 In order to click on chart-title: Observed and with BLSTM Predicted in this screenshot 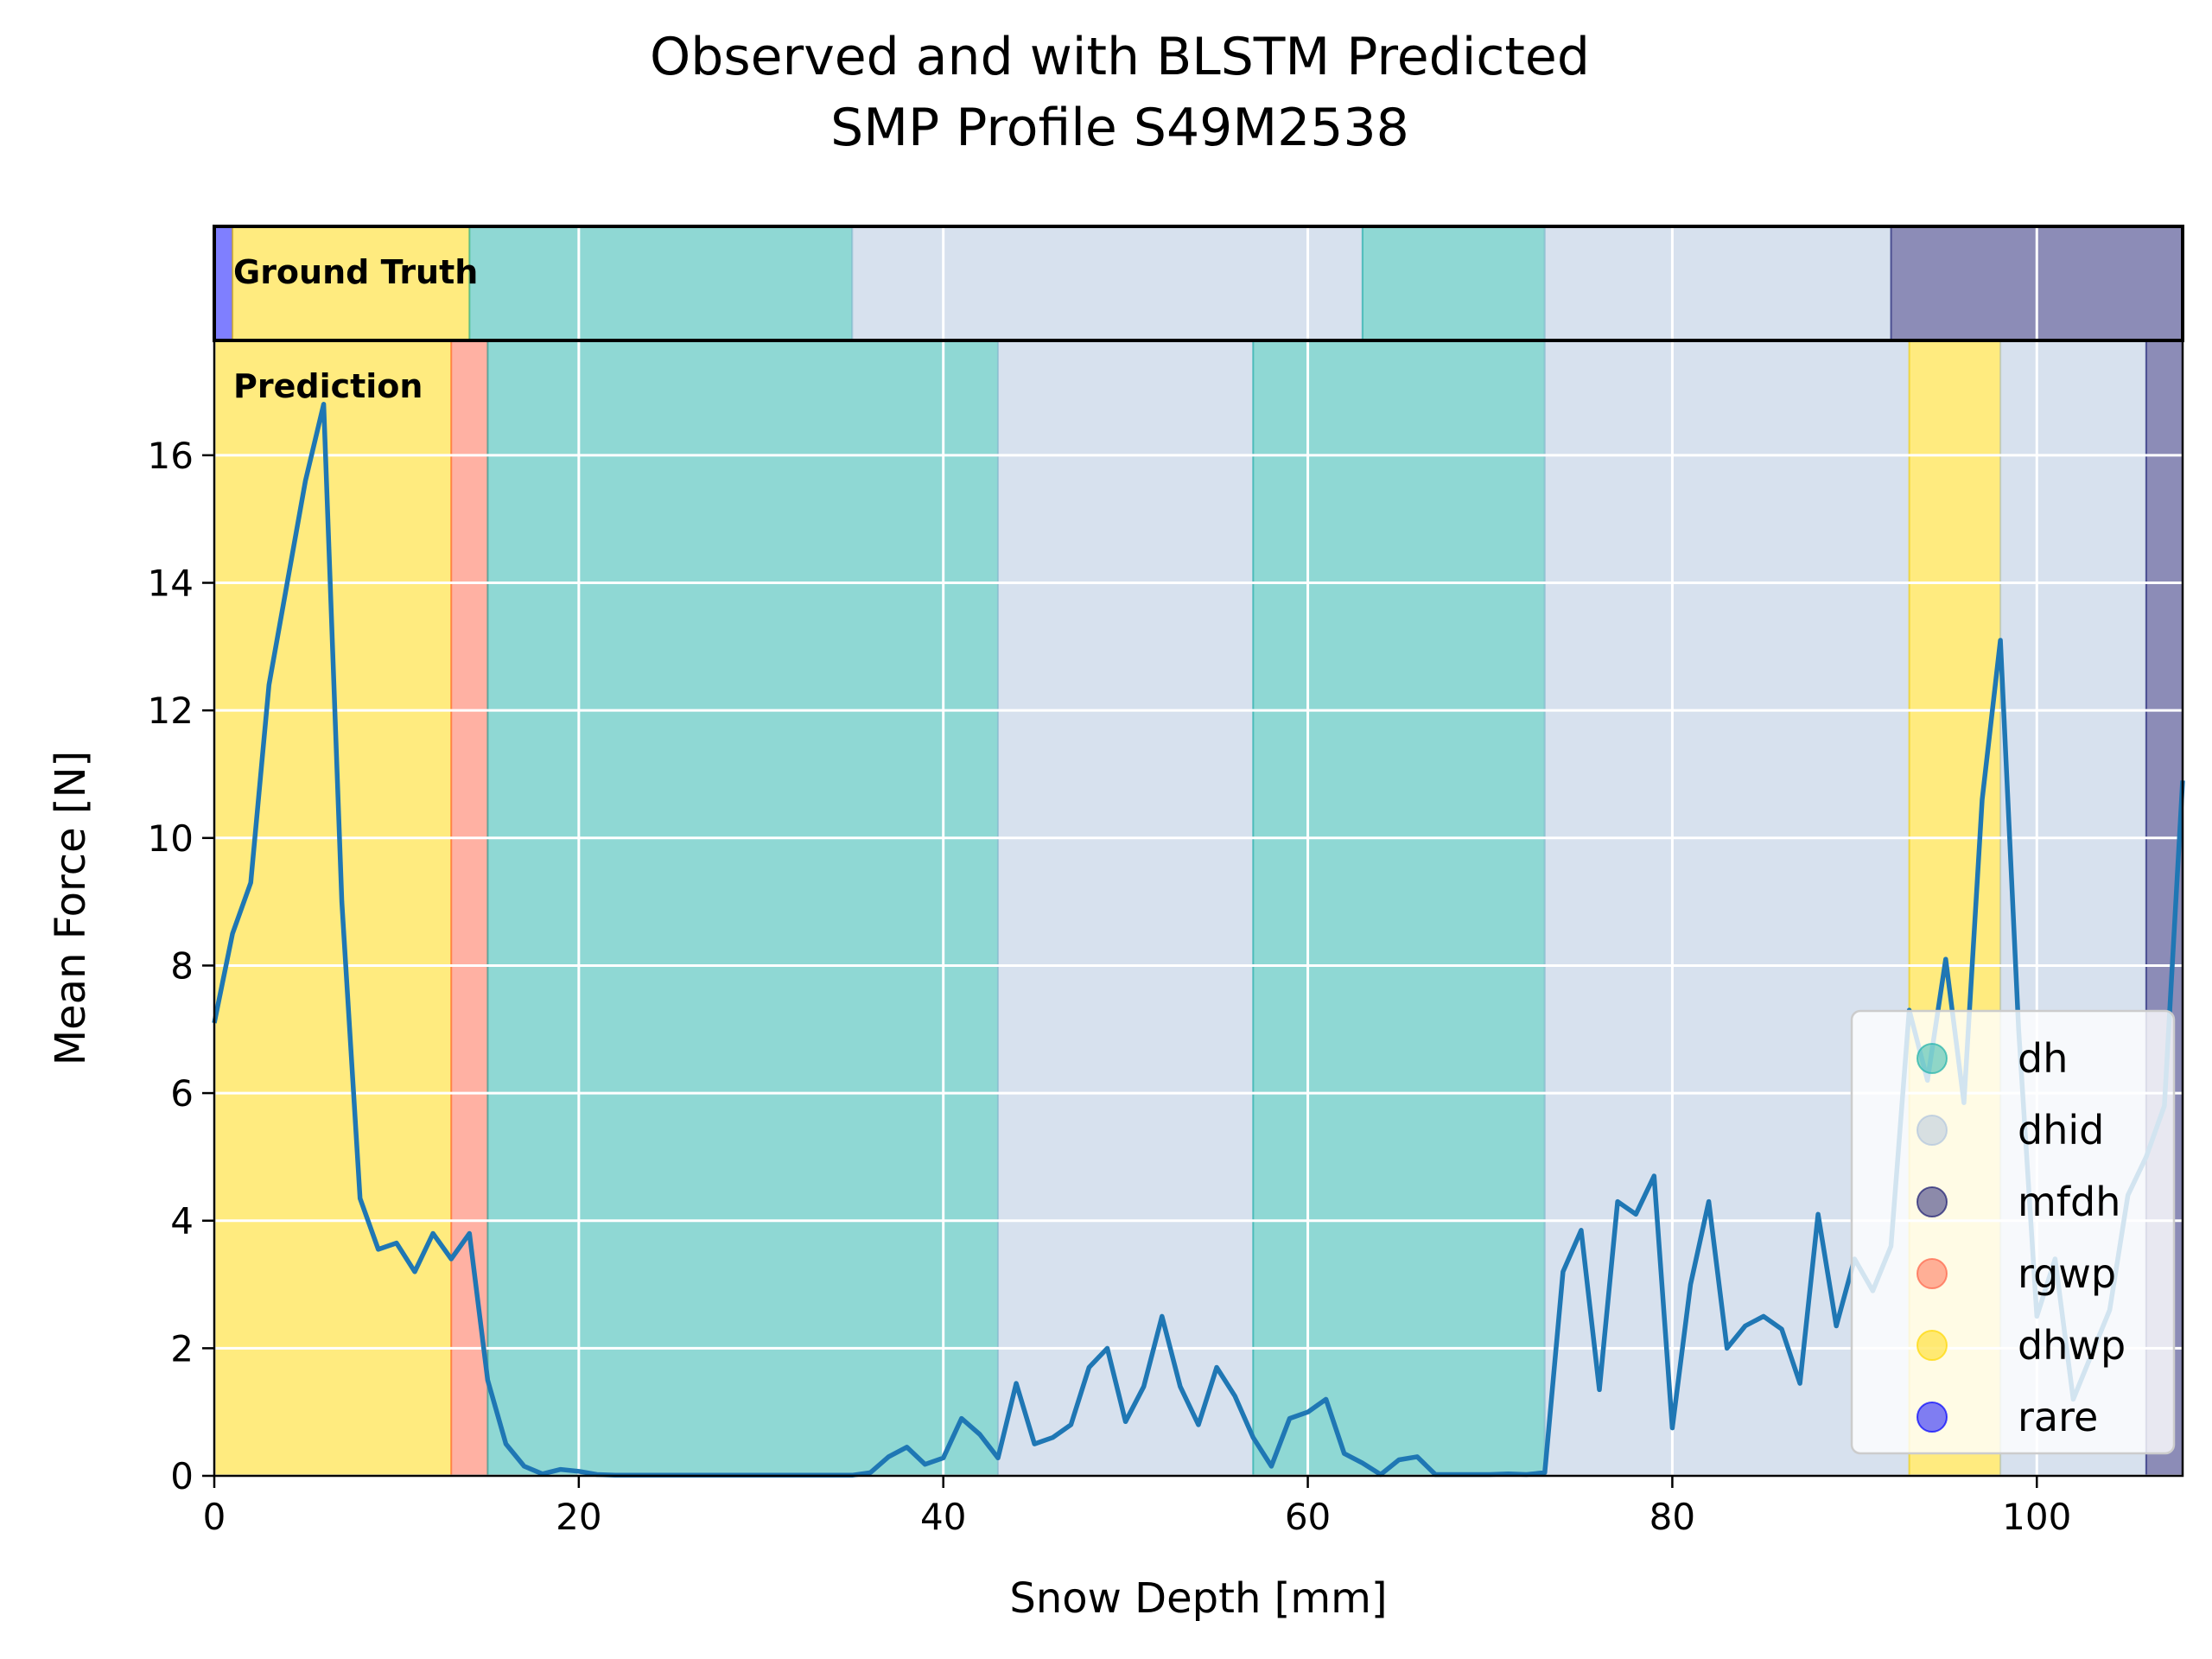, I will do `click(1120, 57)`.